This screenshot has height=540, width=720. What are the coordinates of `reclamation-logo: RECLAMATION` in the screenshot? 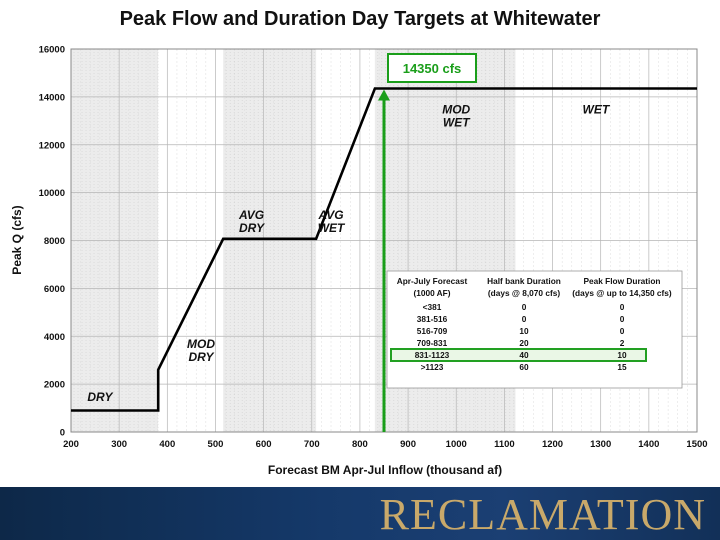 It's located at (542, 514).